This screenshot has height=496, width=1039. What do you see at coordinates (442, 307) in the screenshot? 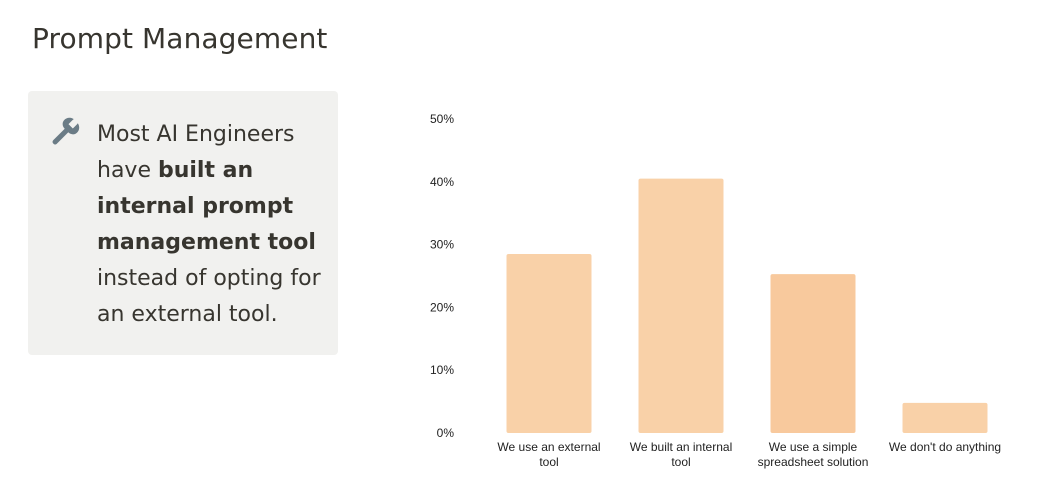
I see `y-tick-label: 20%` at bounding box center [442, 307].